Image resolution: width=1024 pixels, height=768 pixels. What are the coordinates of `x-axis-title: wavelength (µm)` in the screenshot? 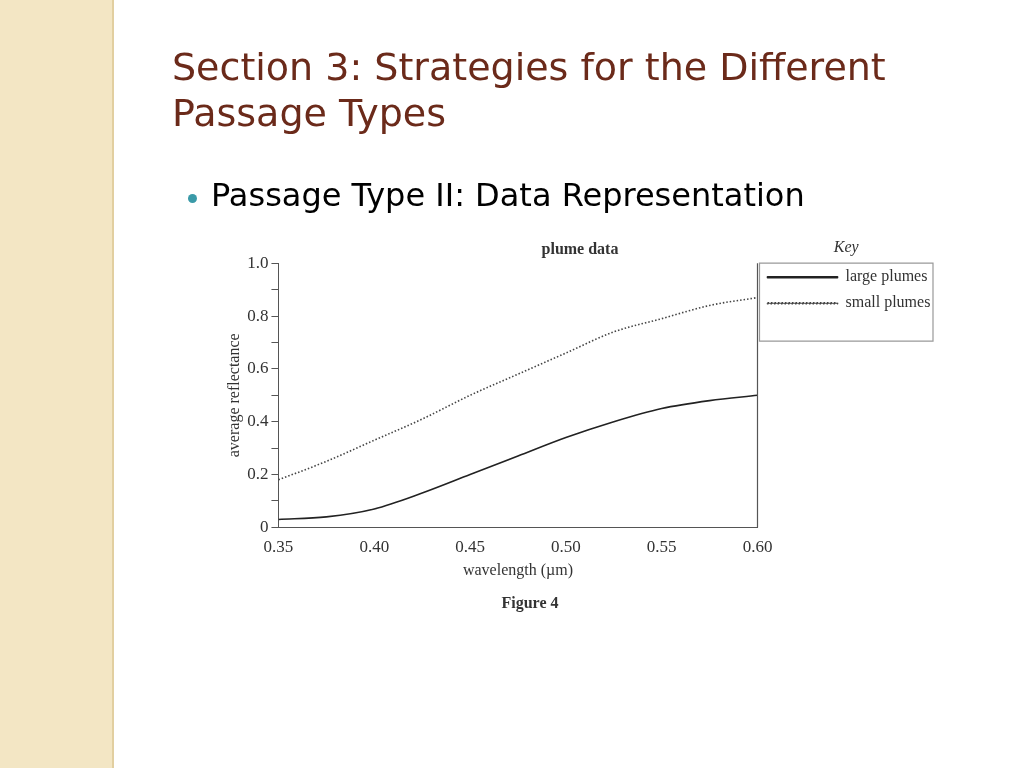 It's located at (518, 569).